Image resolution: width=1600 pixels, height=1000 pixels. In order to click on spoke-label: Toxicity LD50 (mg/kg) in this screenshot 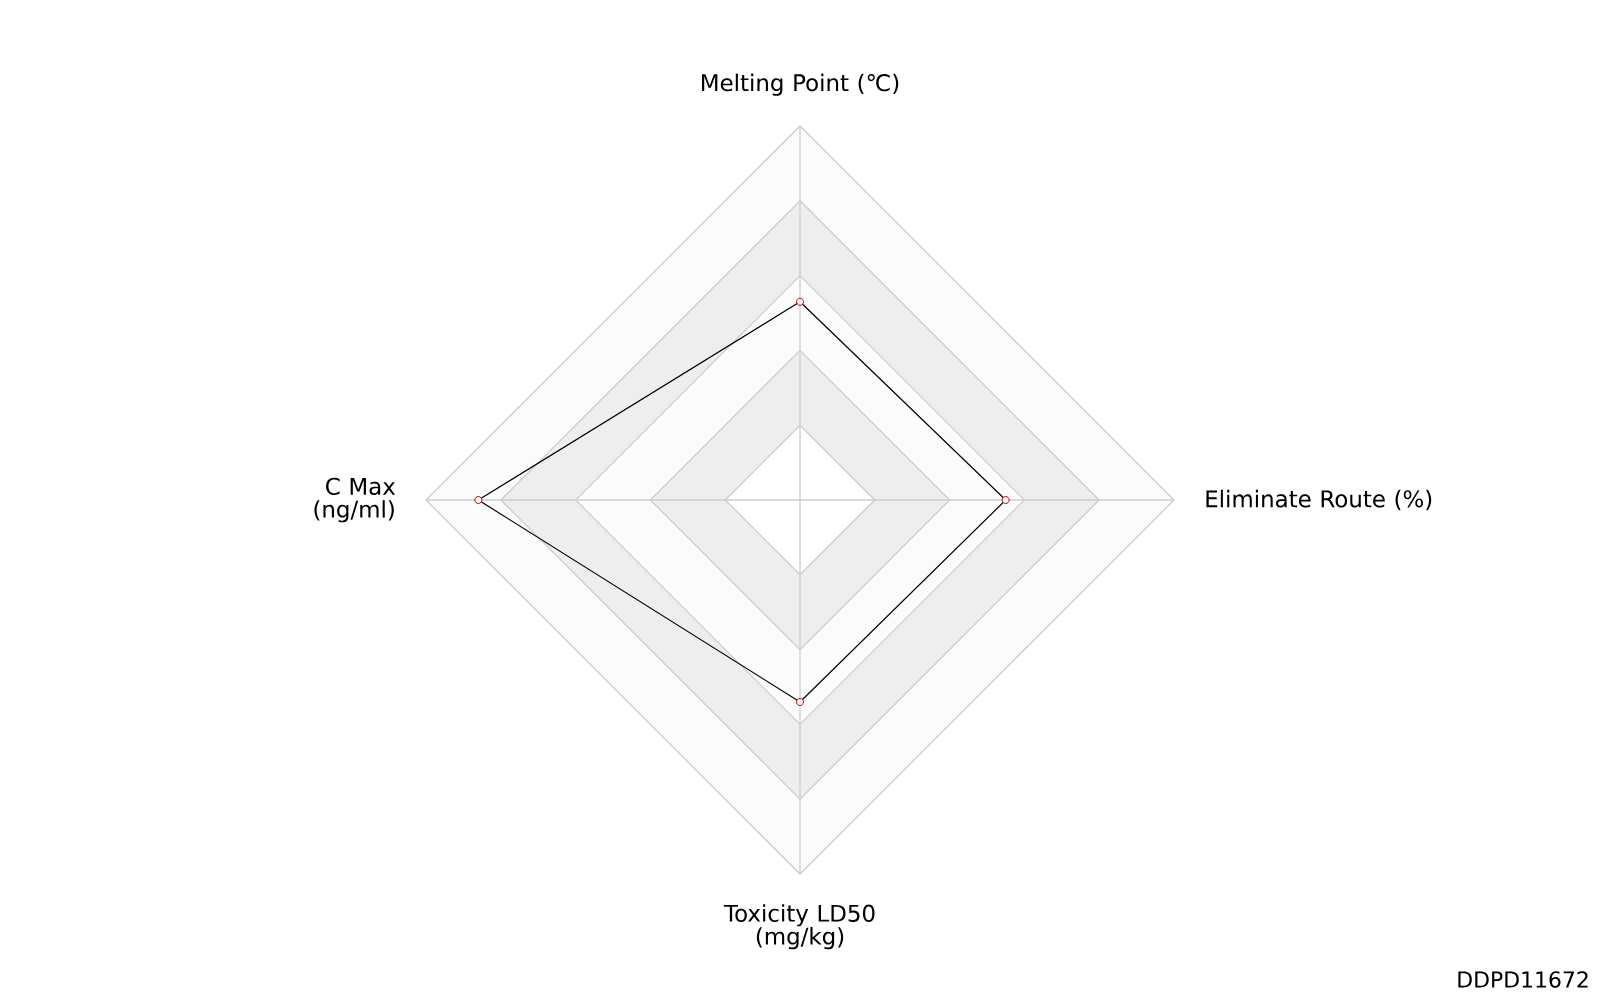, I will do `click(799, 927)`.